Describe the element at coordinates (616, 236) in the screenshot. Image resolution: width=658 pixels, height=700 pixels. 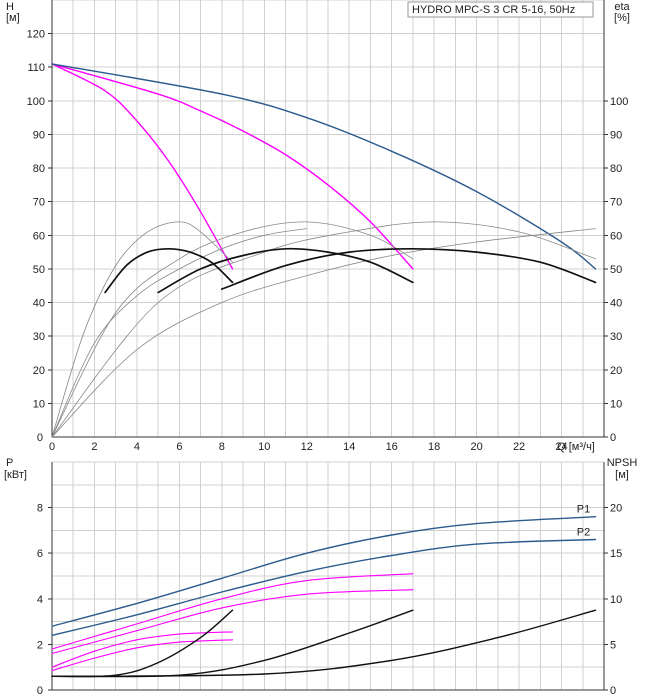
I see `y2-tick-label: 60` at that location.